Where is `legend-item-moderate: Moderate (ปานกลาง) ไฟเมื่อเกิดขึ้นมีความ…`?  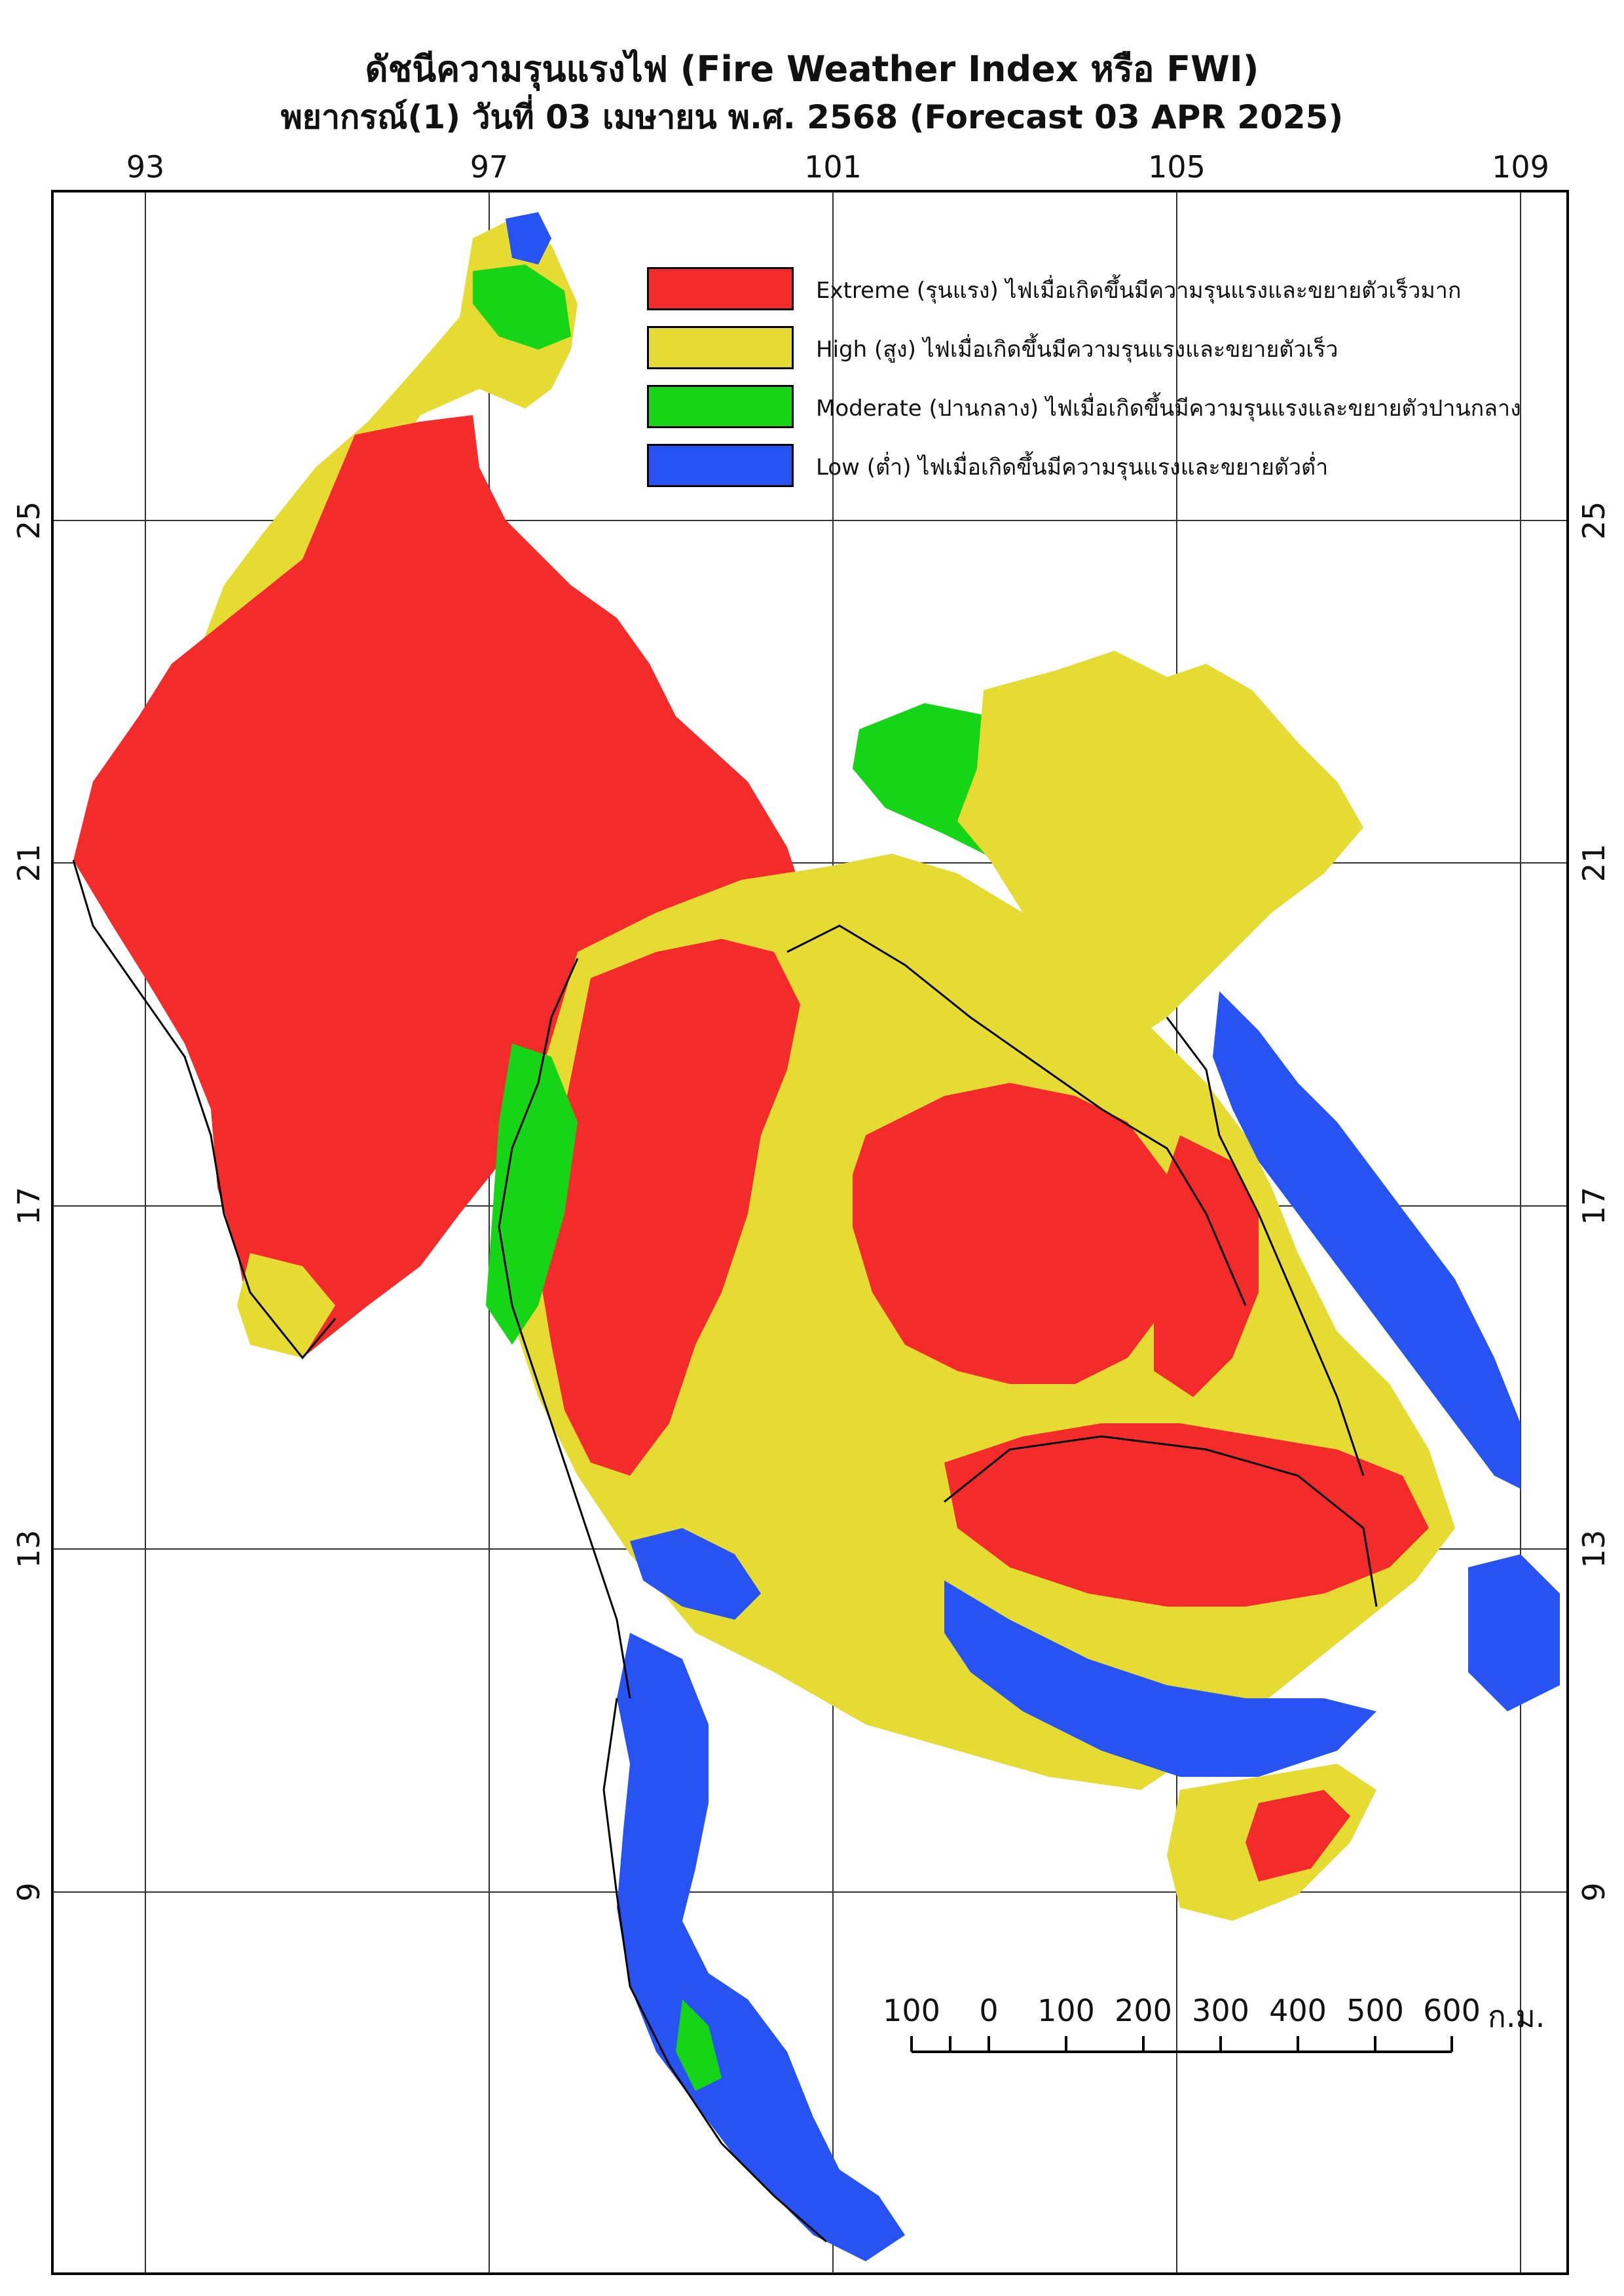
legend-item-moderate: Moderate (ปานกลาง) ไฟเมื่อเกิดขึ้นมีความ… is located at coordinates (1105, 408).